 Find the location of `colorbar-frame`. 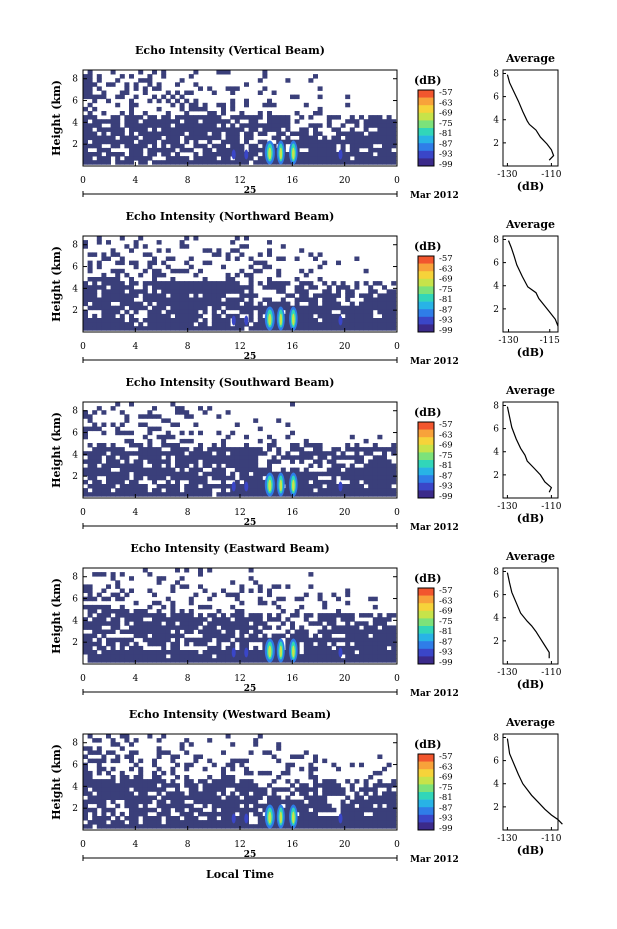

colorbar-frame is located at coordinates (426, 128).